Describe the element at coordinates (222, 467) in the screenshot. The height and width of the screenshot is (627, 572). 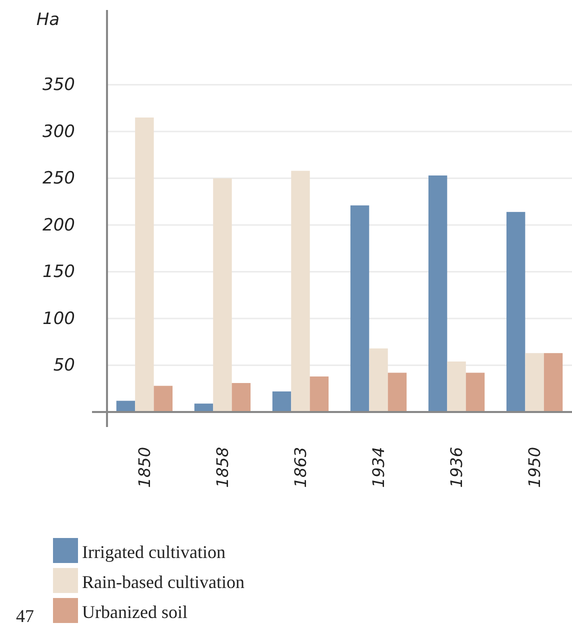
I see `x-tick-label: 1858` at that location.